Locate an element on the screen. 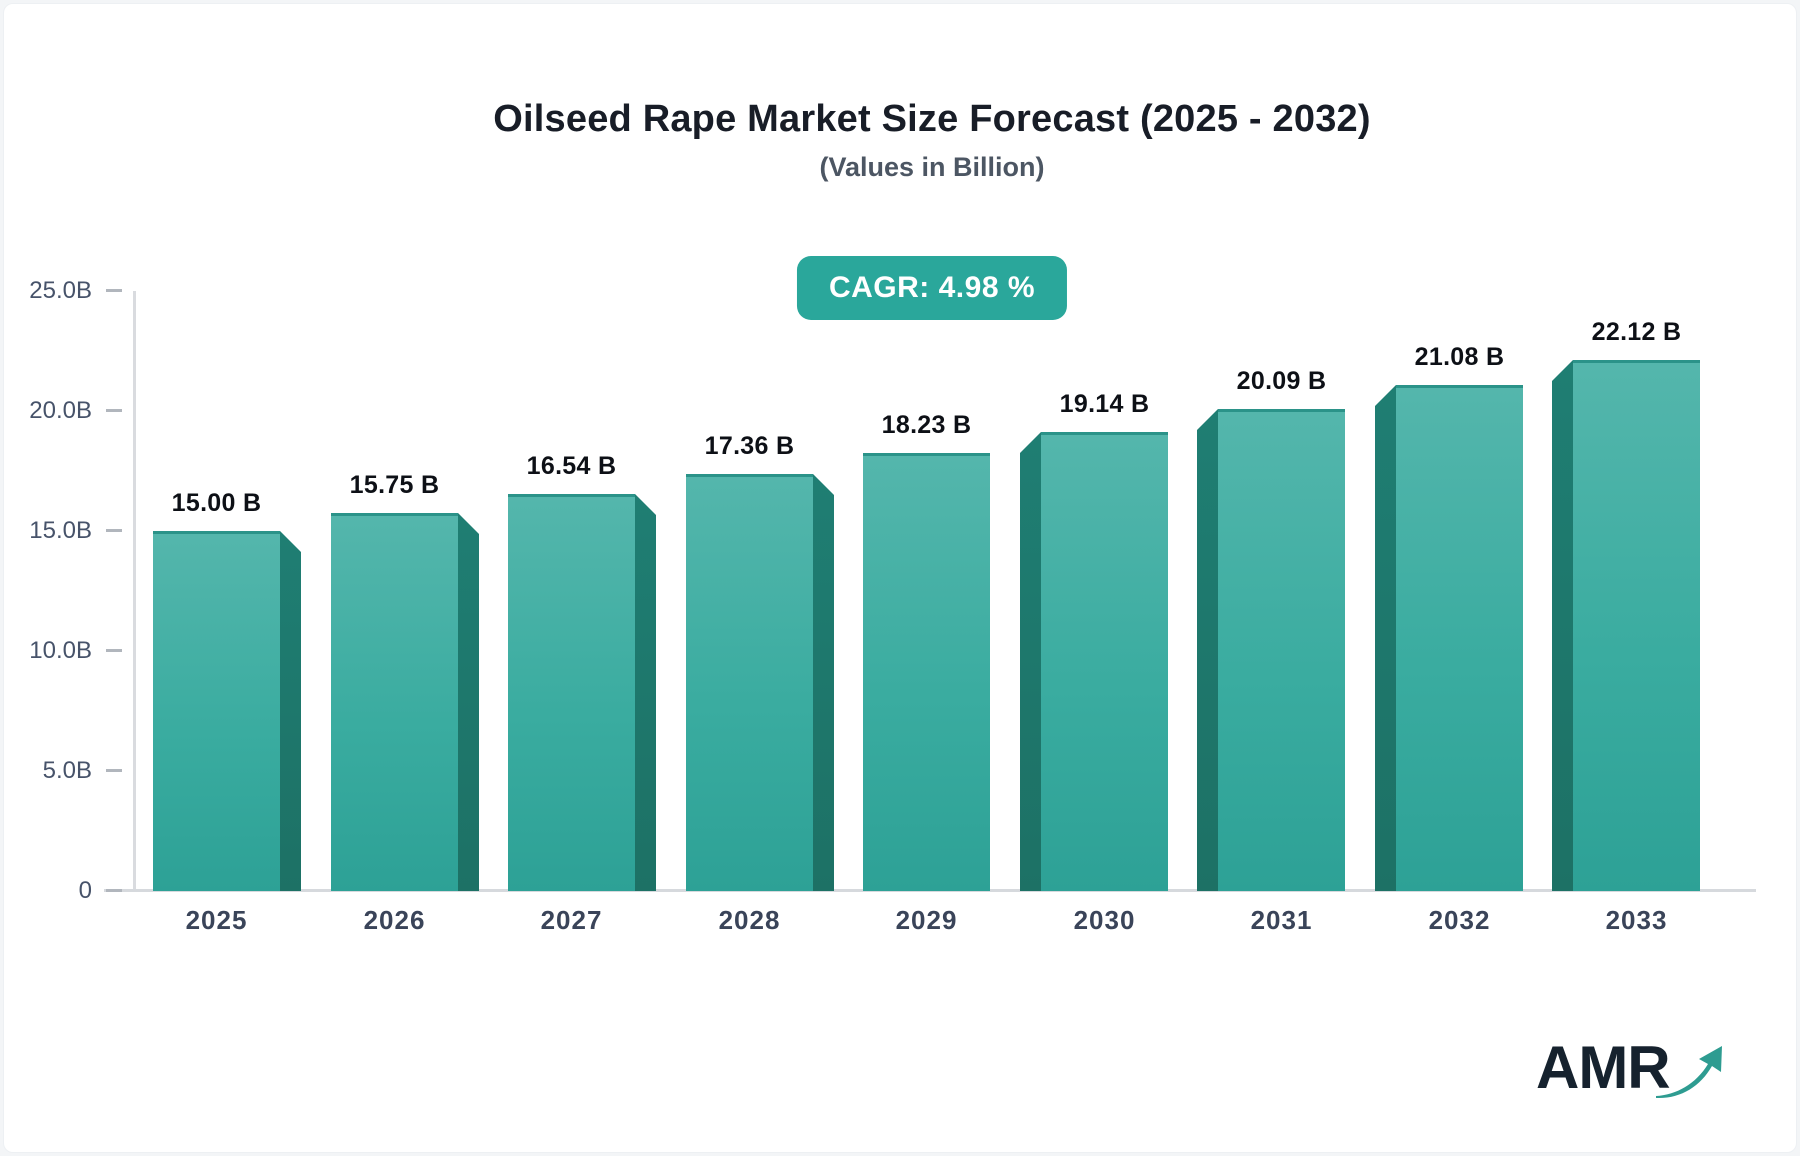  bar-value-label: 18.23 B is located at coordinates (926, 425).